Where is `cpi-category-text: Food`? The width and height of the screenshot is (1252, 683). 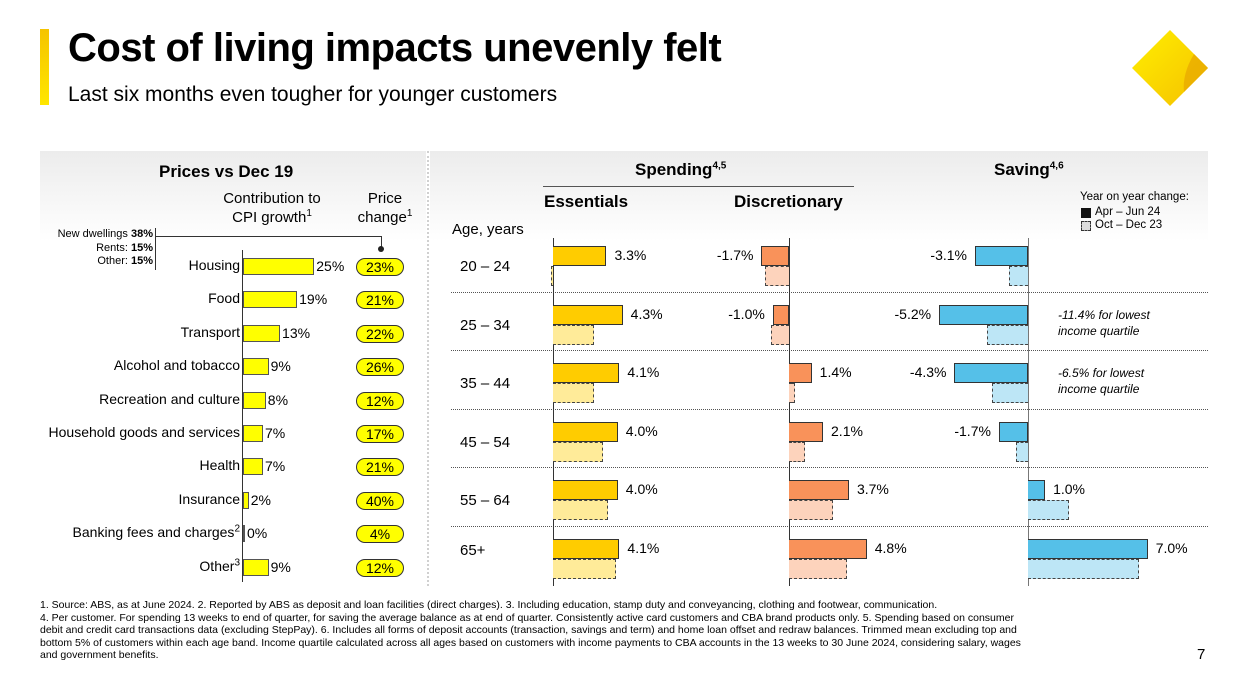 cpi-category-text: Food is located at coordinates (224, 298).